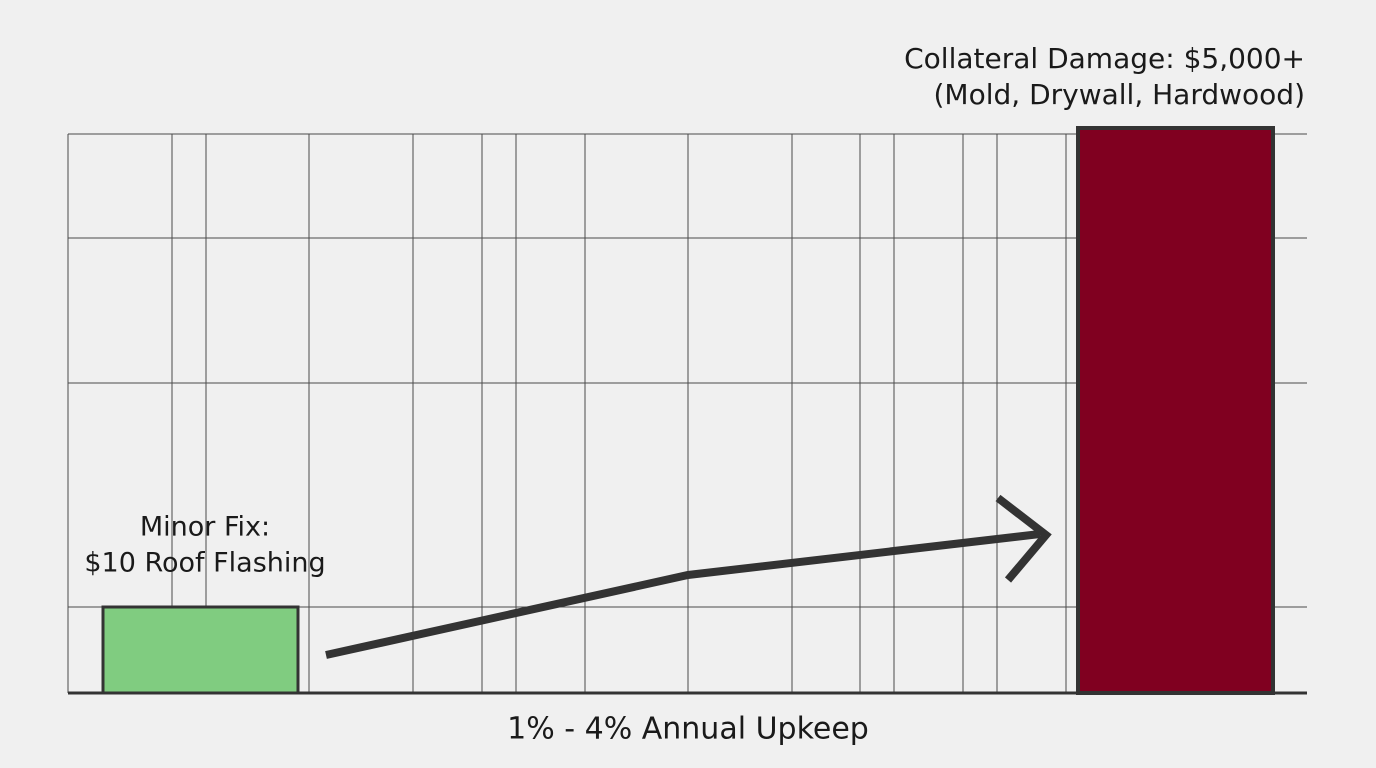 The height and width of the screenshot is (768, 1376). I want to click on minor-fix-label: Minor Fix:, so click(205, 527).